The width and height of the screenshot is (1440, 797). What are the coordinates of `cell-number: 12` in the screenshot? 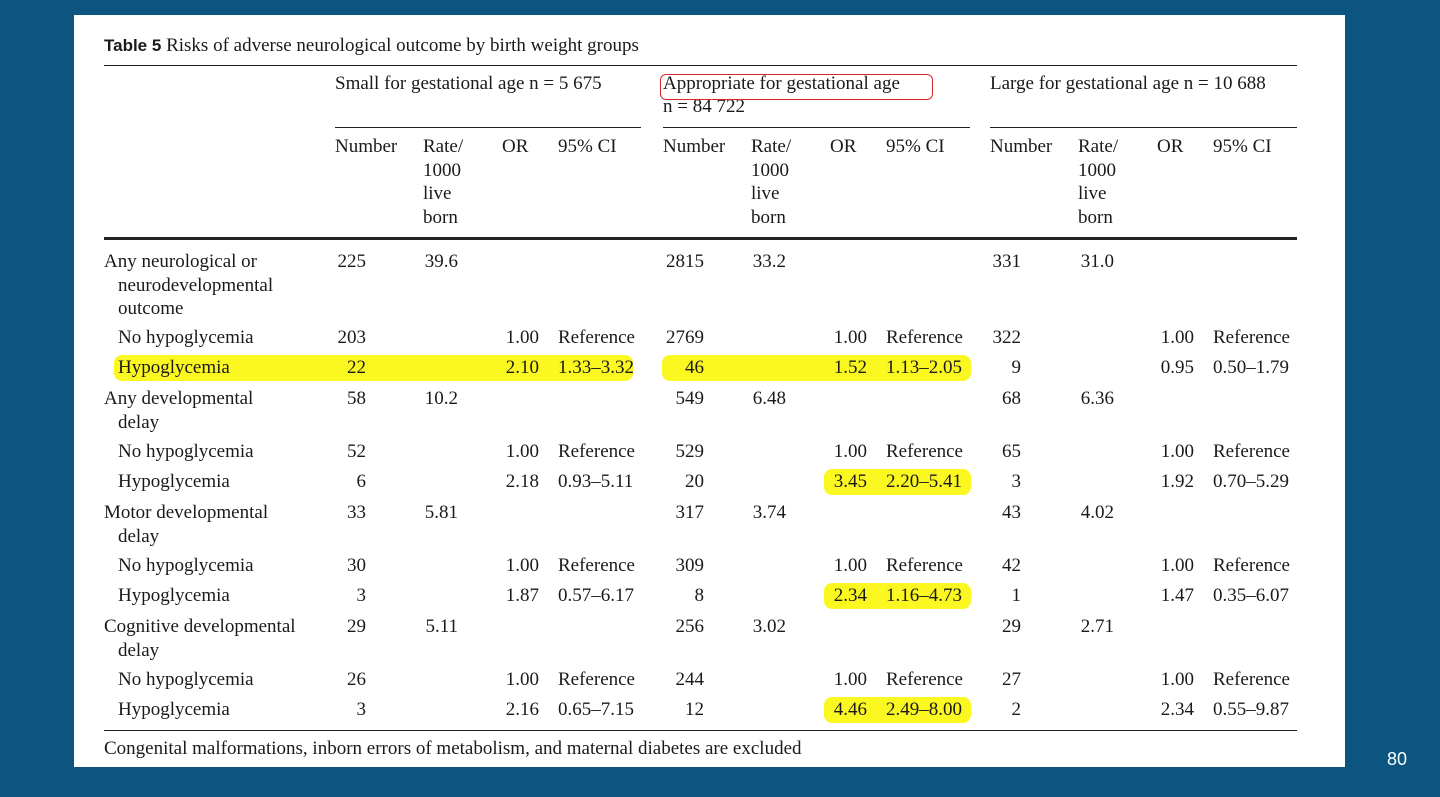 It's located at (694, 709).